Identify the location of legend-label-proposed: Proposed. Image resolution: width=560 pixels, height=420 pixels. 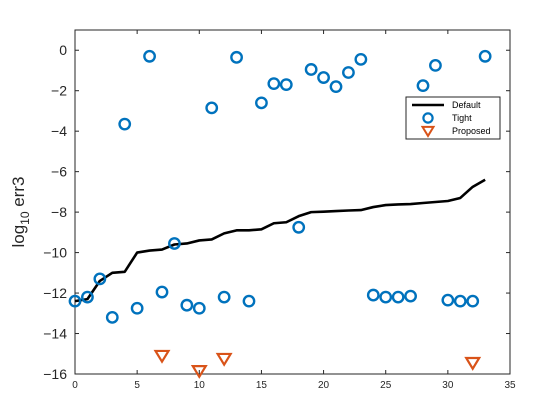
(471, 131).